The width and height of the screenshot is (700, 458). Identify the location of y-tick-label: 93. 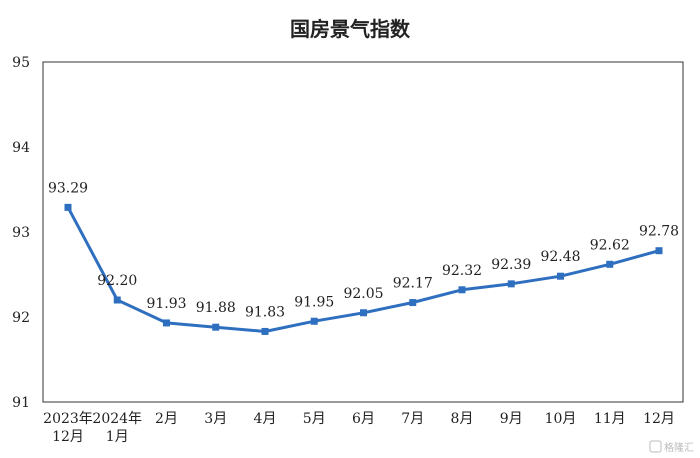
(21, 233).